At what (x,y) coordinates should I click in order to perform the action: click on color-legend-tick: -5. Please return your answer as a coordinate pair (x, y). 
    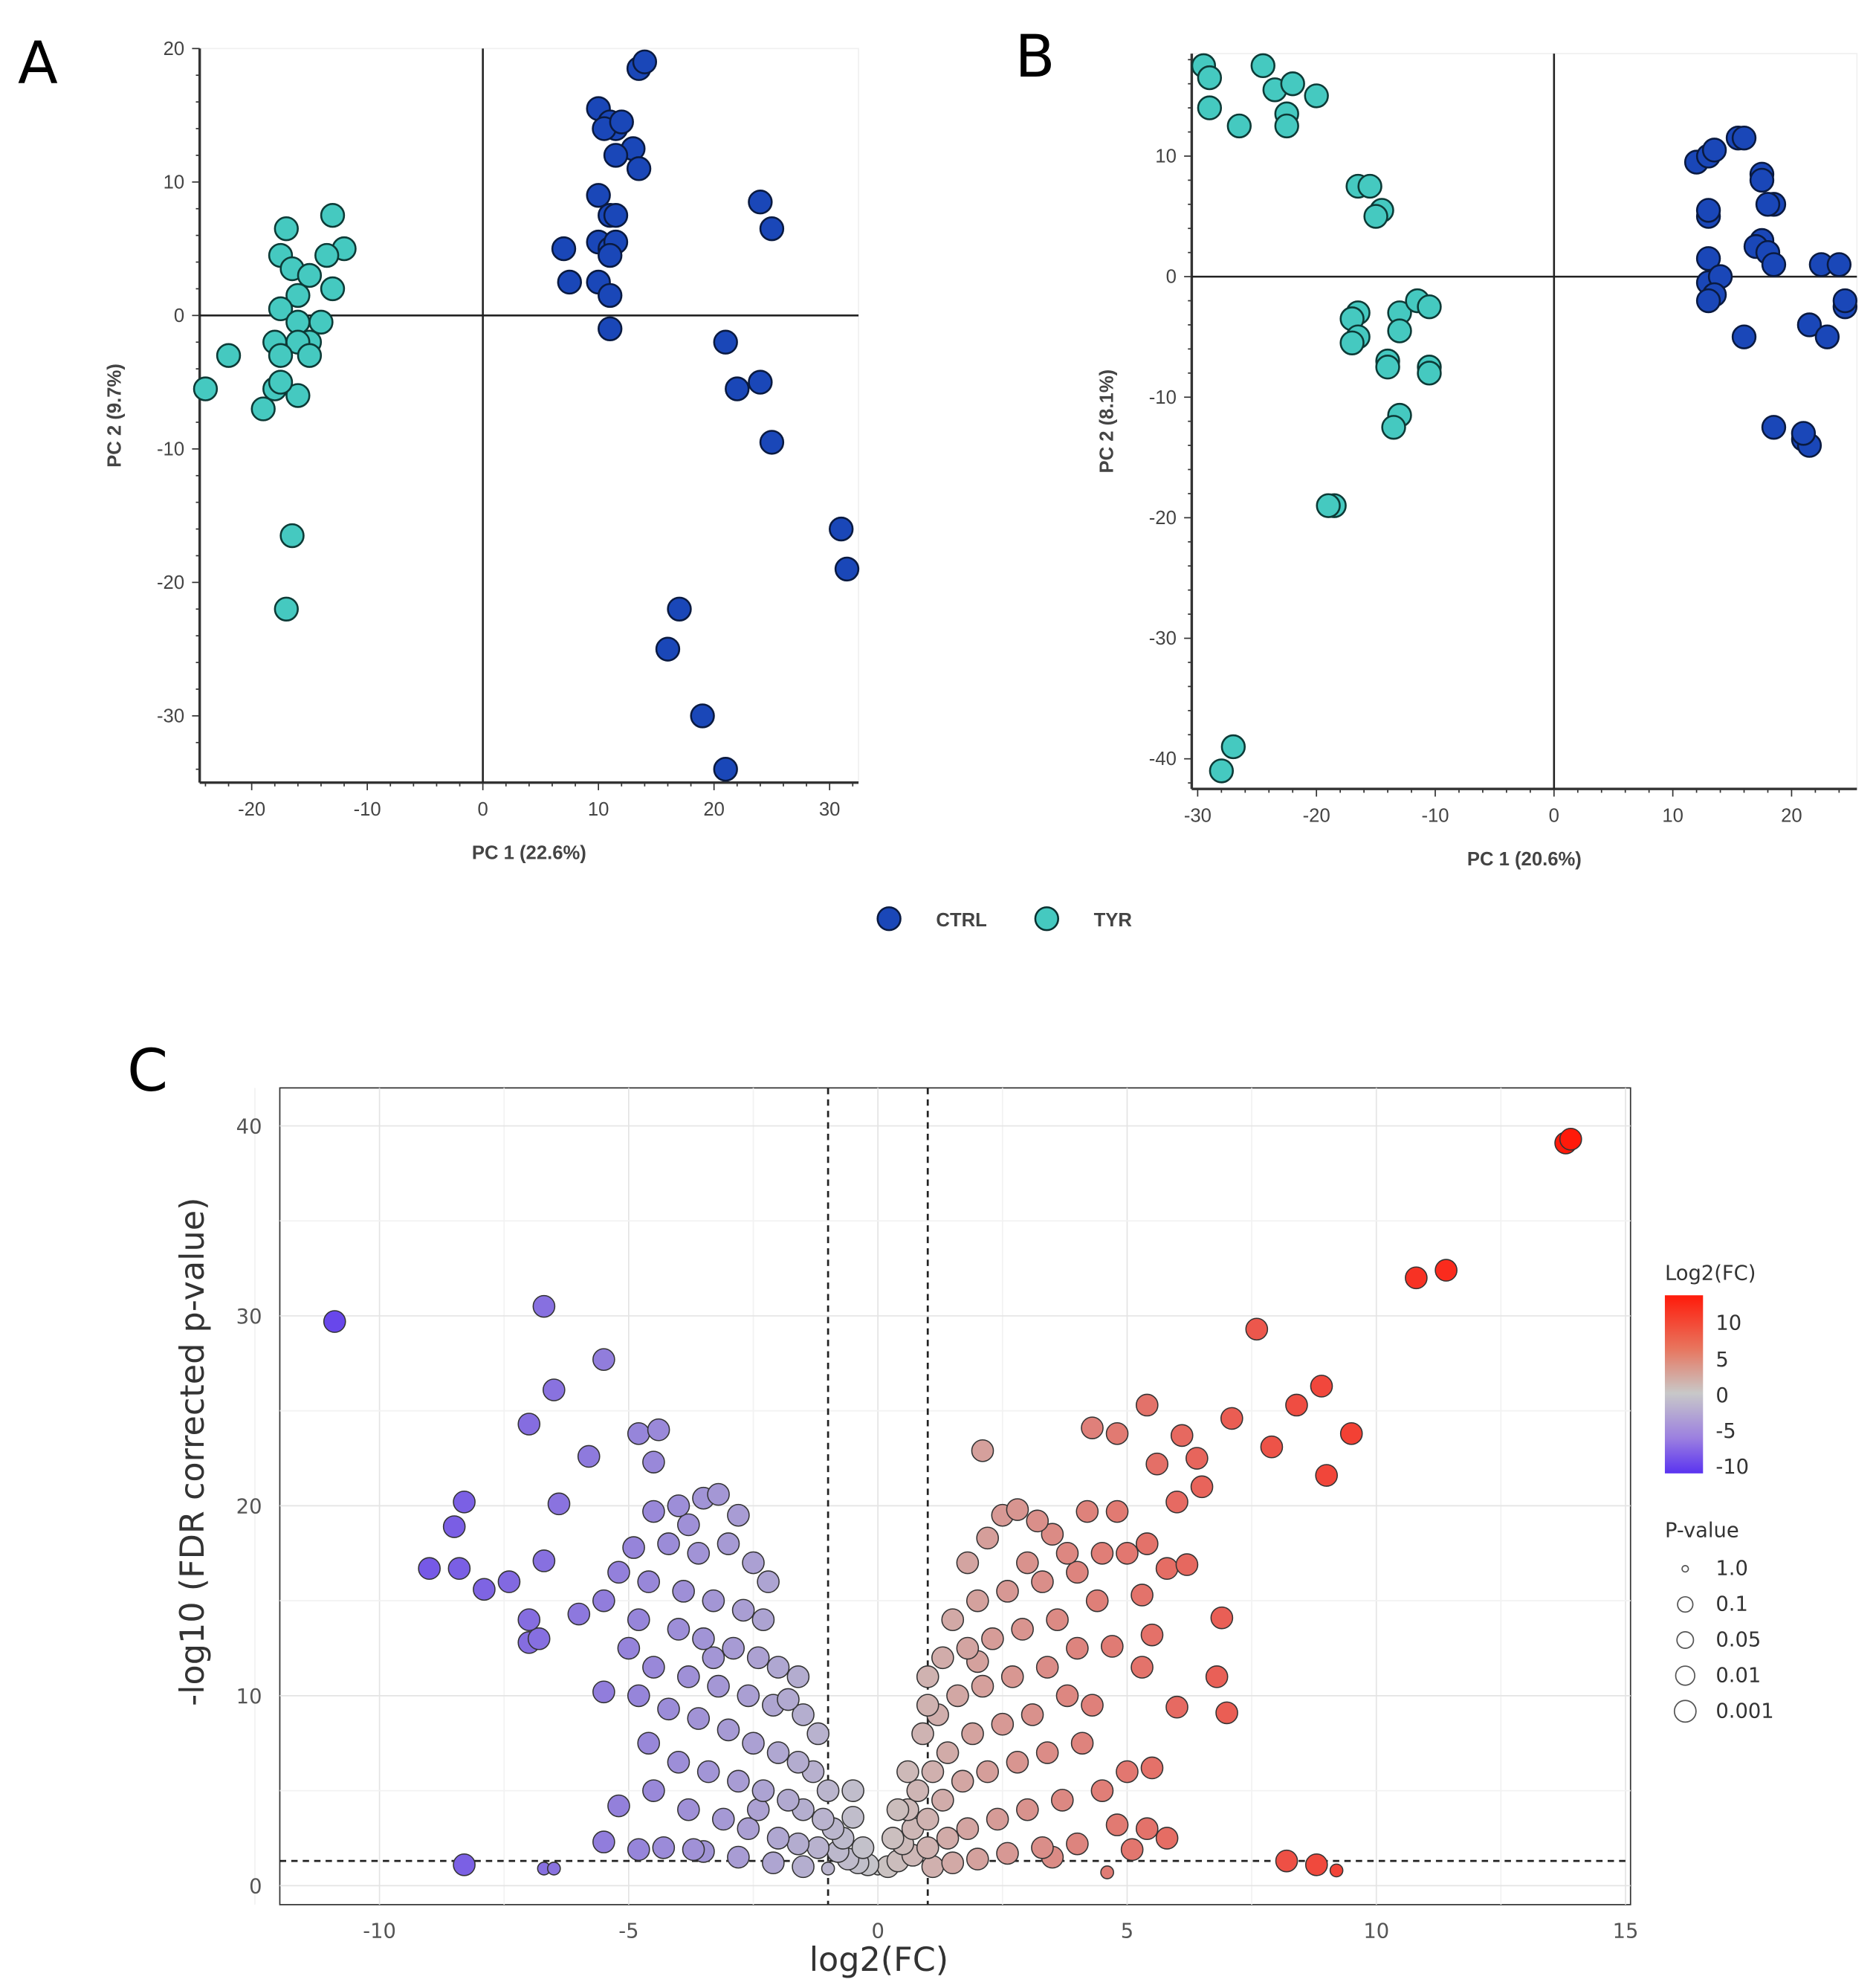
    Looking at the image, I should click on (1725, 1431).